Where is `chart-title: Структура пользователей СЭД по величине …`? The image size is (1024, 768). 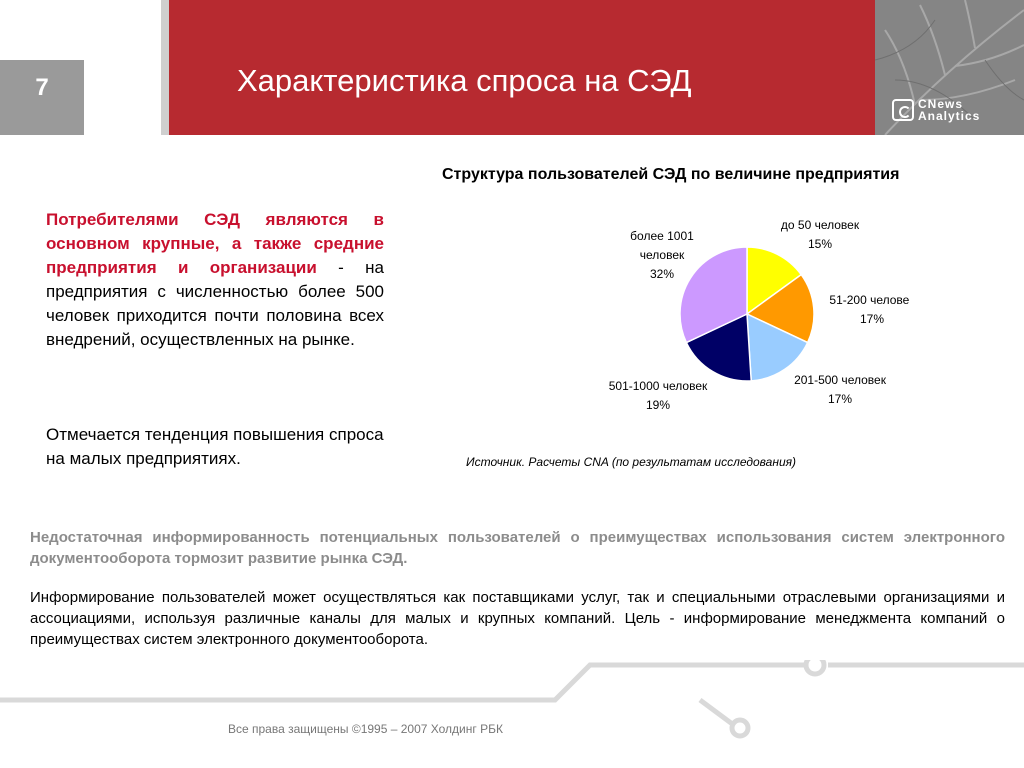
chart-title: Структура пользователей СЭД по величине … is located at coordinates (671, 174).